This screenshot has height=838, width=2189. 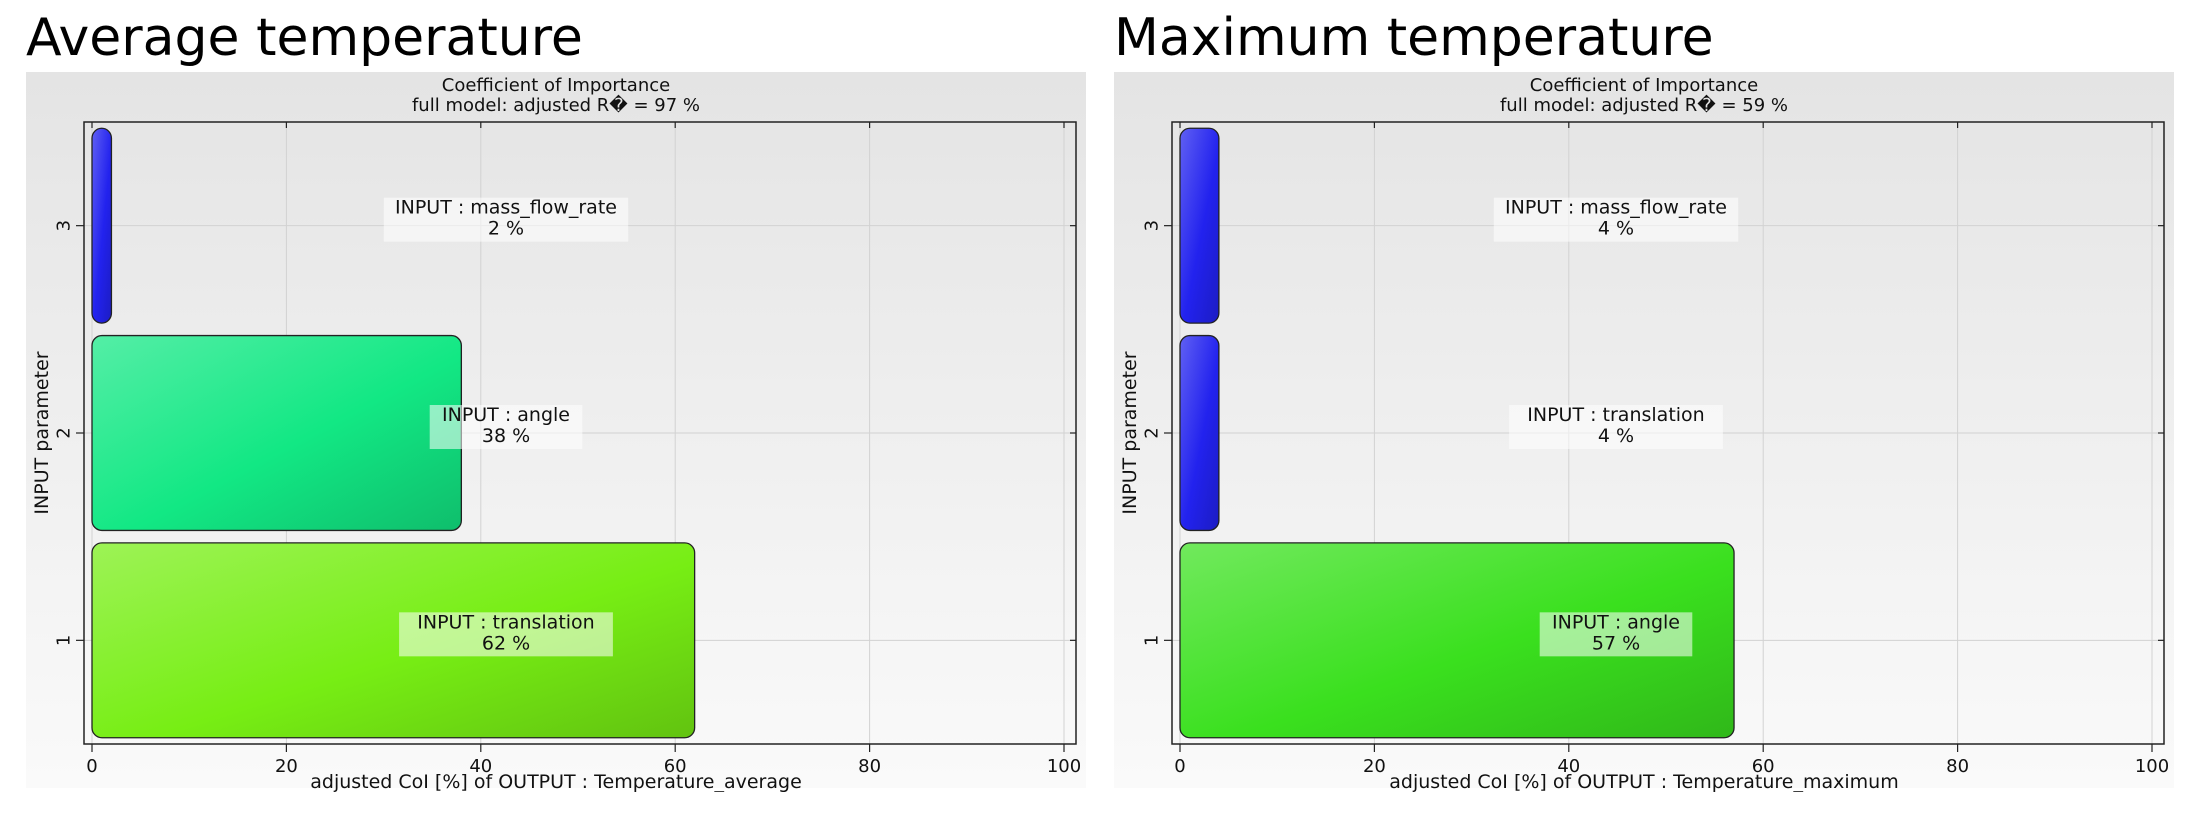 What do you see at coordinates (304, 38) in the screenshot?
I see `panel-title-average: Average temperature` at bounding box center [304, 38].